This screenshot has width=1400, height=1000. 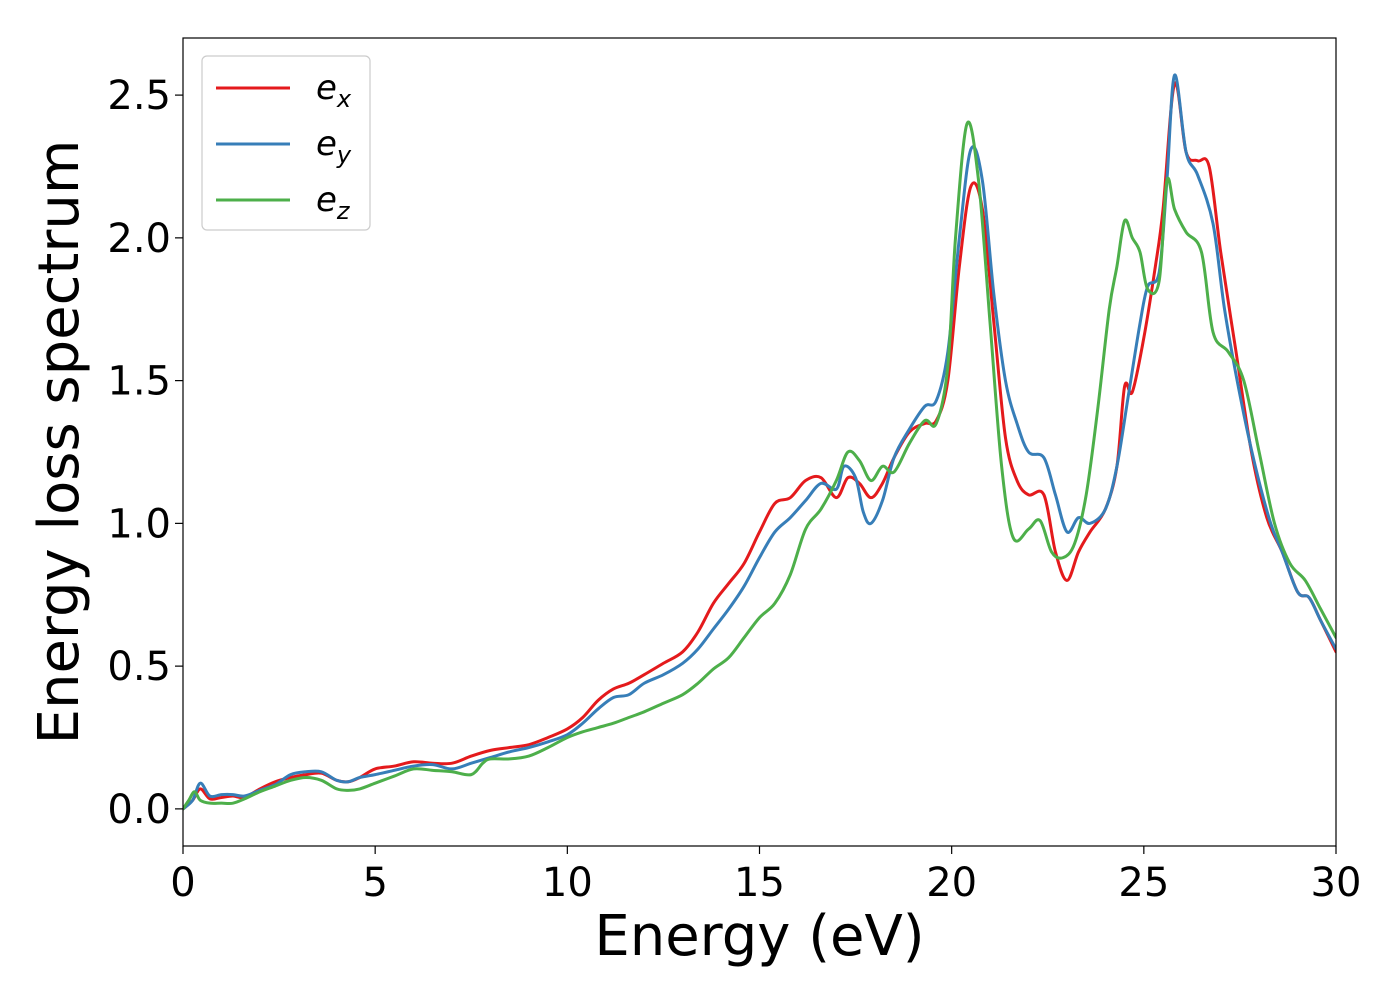 What do you see at coordinates (139, 524) in the screenshot?
I see `y-tick-label: 1.0` at bounding box center [139, 524].